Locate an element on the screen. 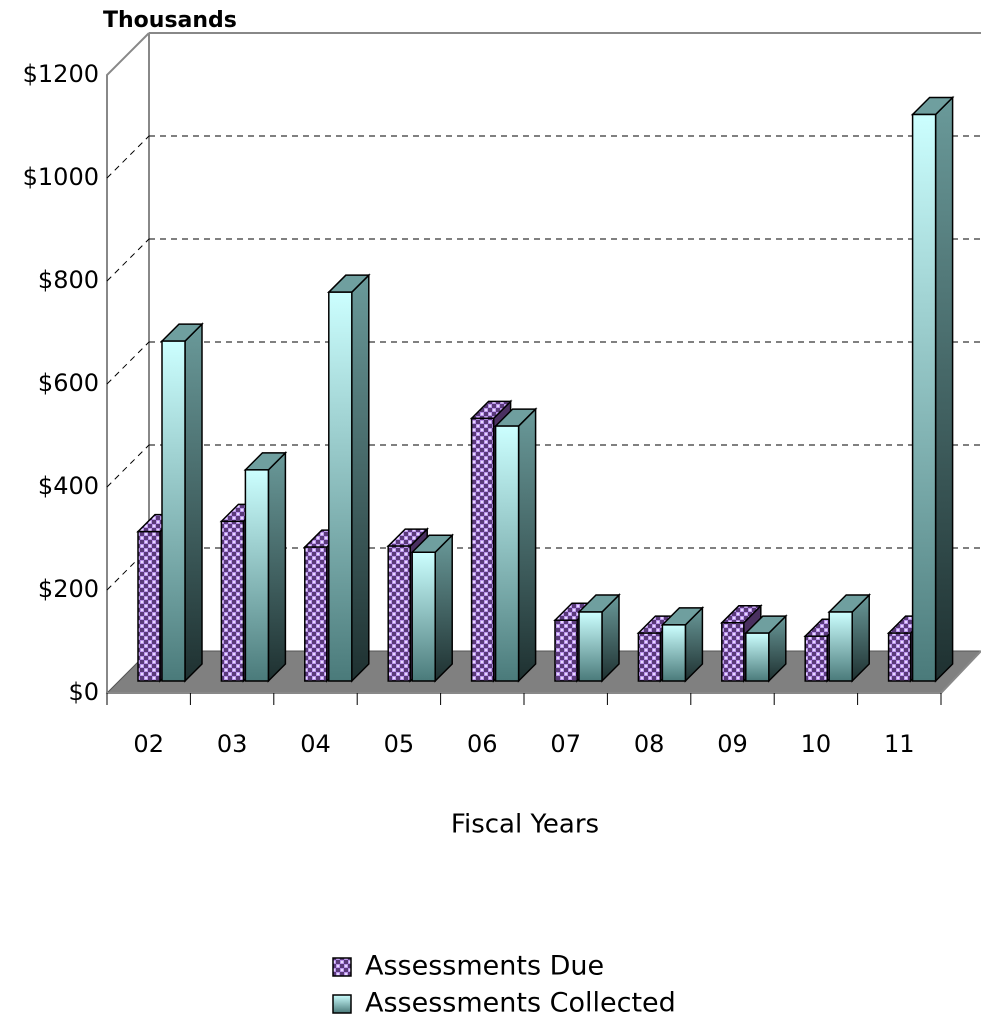 This screenshot has width=981, height=1024. x-tick-label: 07 is located at coordinates (565, 744).